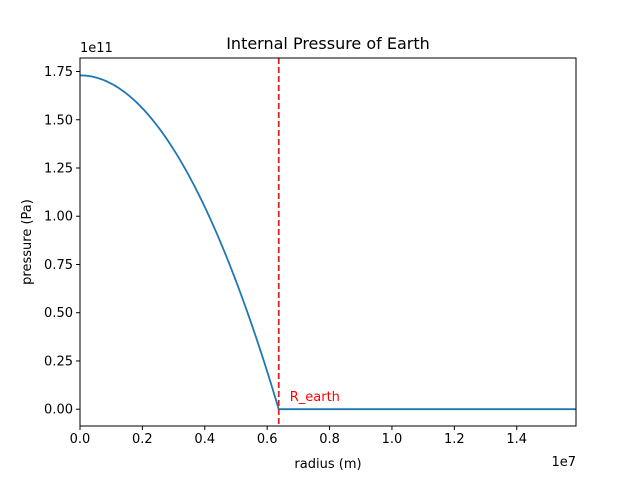  Describe the element at coordinates (58, 265) in the screenshot. I see `y-tick-label: 0.75` at that location.